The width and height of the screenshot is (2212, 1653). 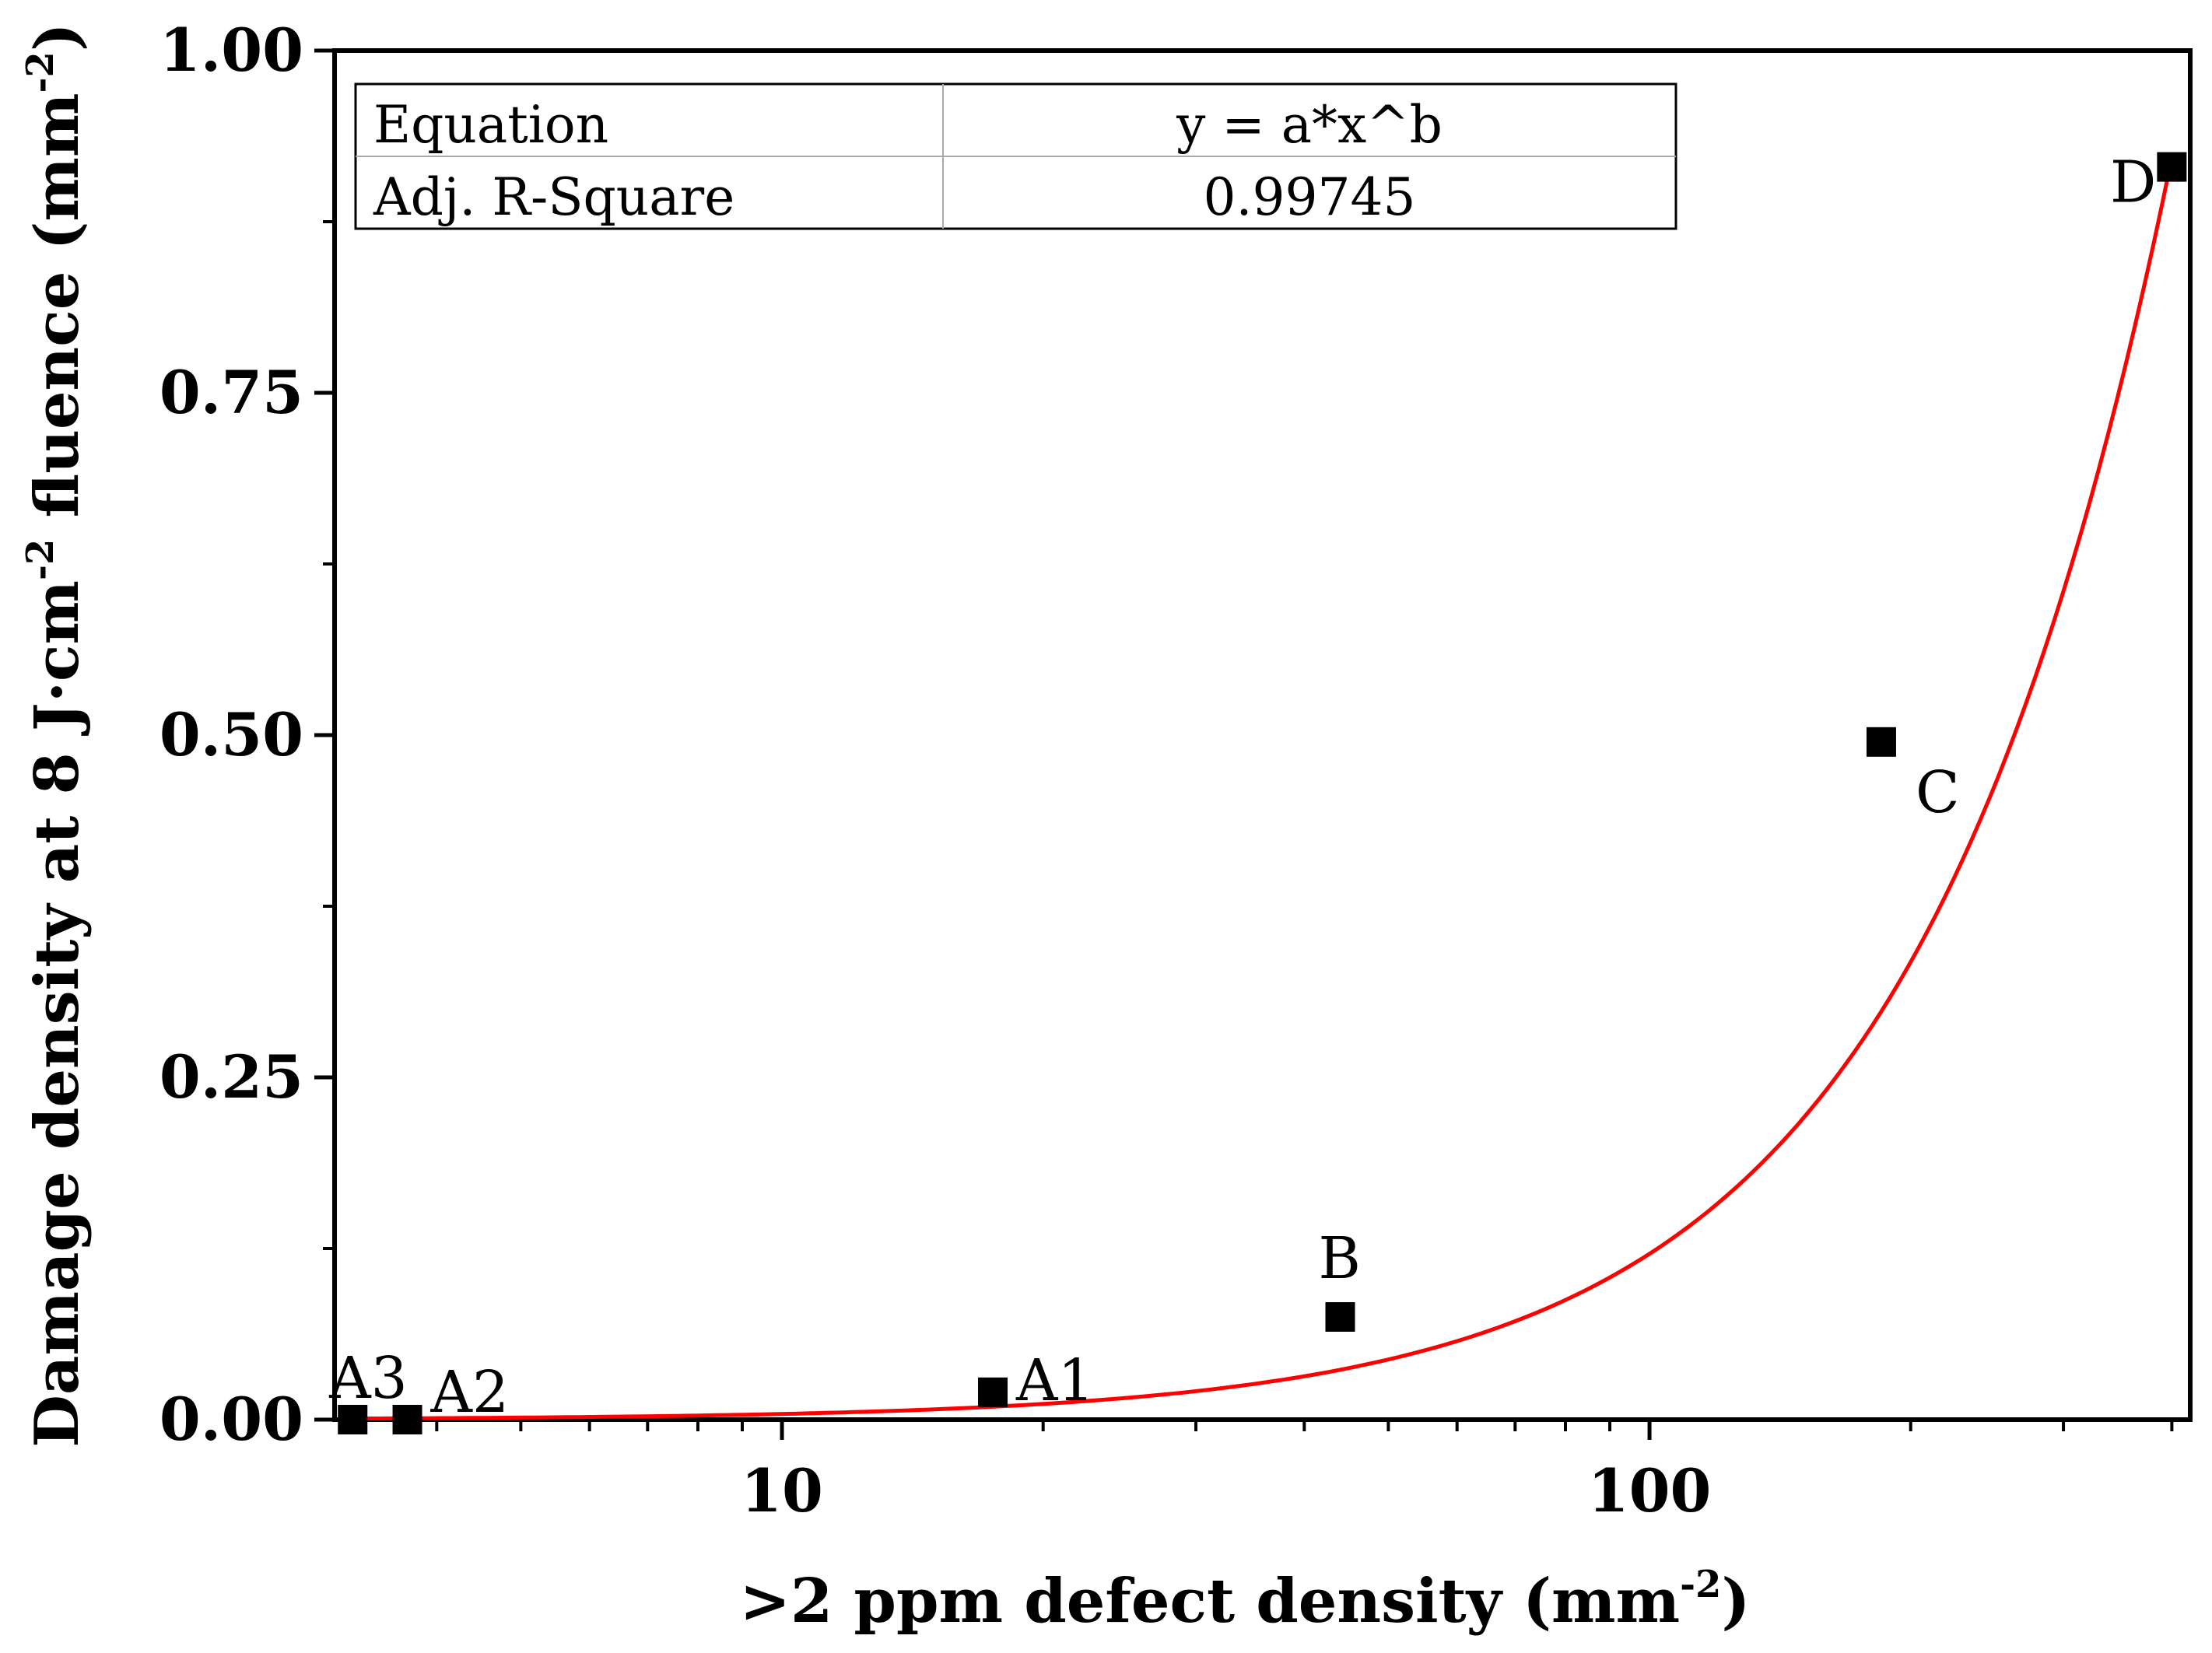 I want to click on legend-r2-value: 0.99745, so click(x=1310, y=197).